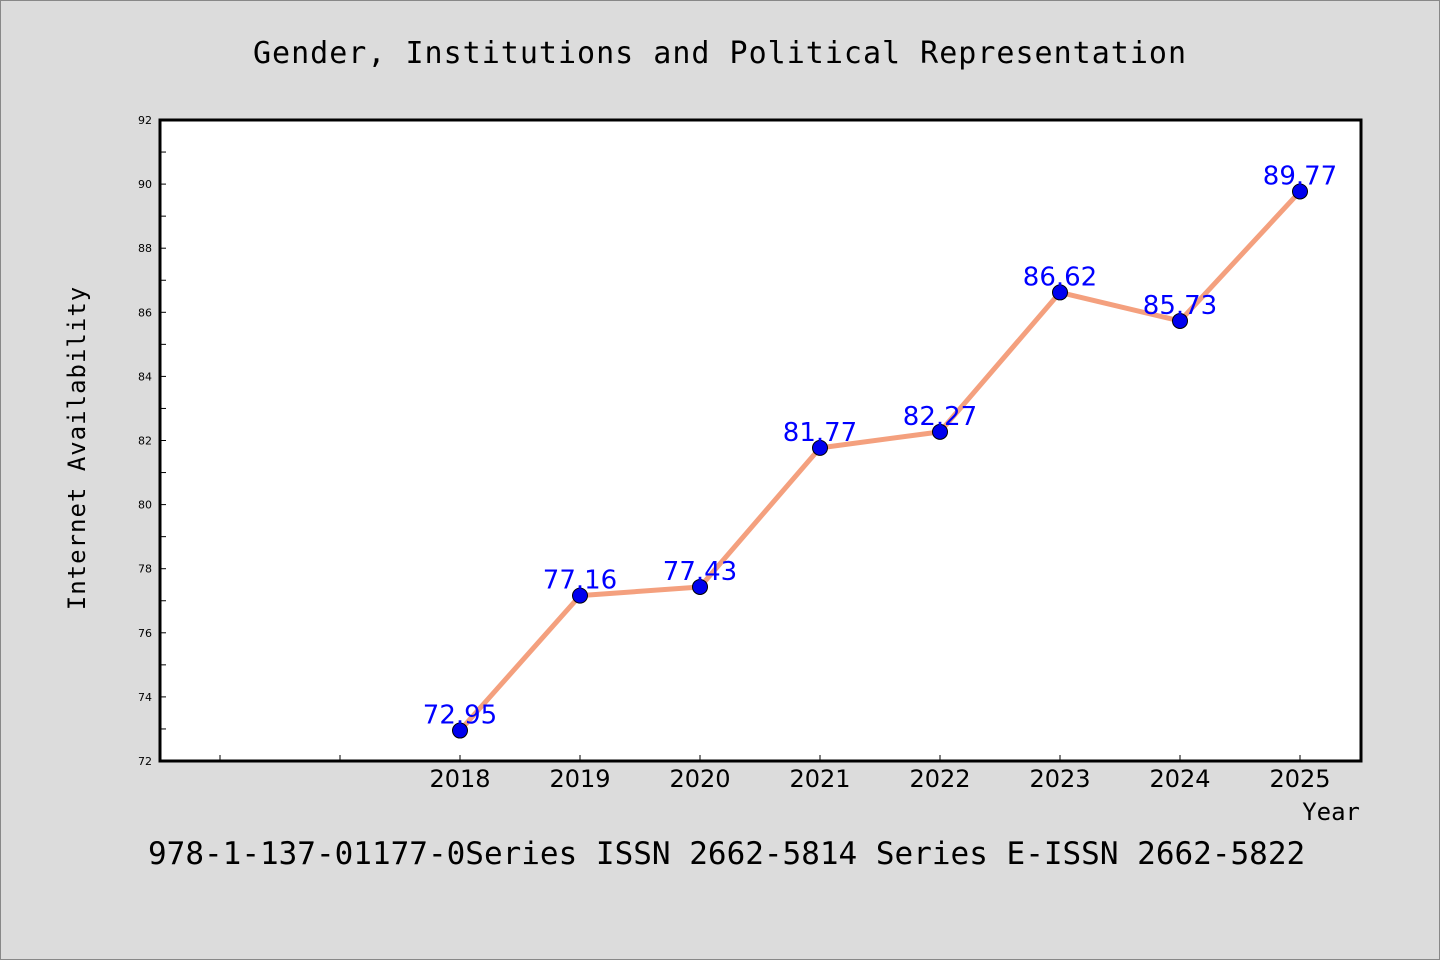  I want to click on x-tick-label: 2019, so click(579, 779).